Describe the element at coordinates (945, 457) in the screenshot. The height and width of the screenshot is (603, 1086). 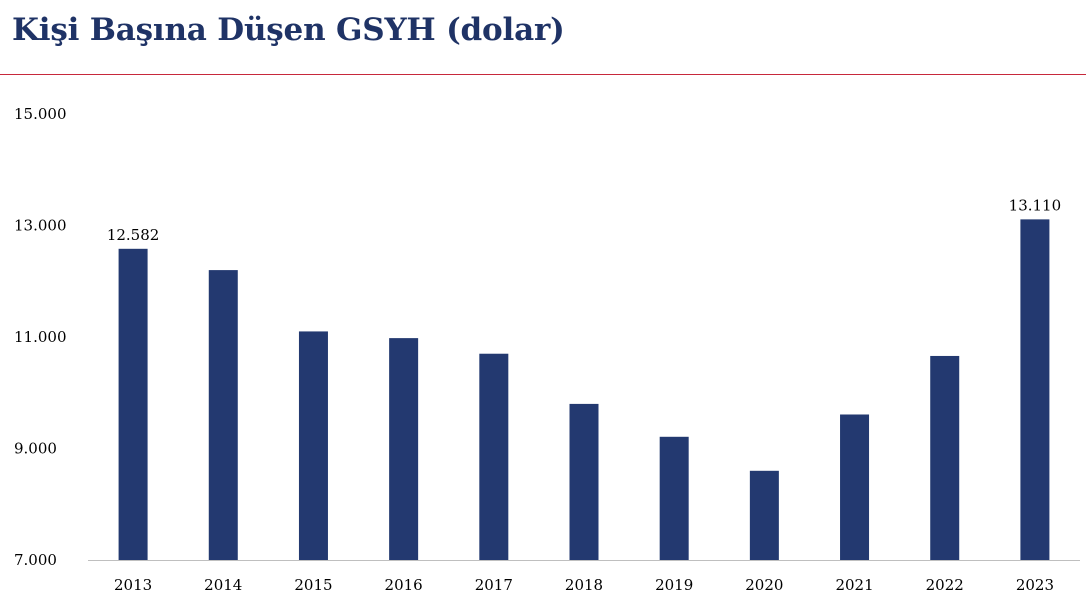
I see `bar-2022` at that location.